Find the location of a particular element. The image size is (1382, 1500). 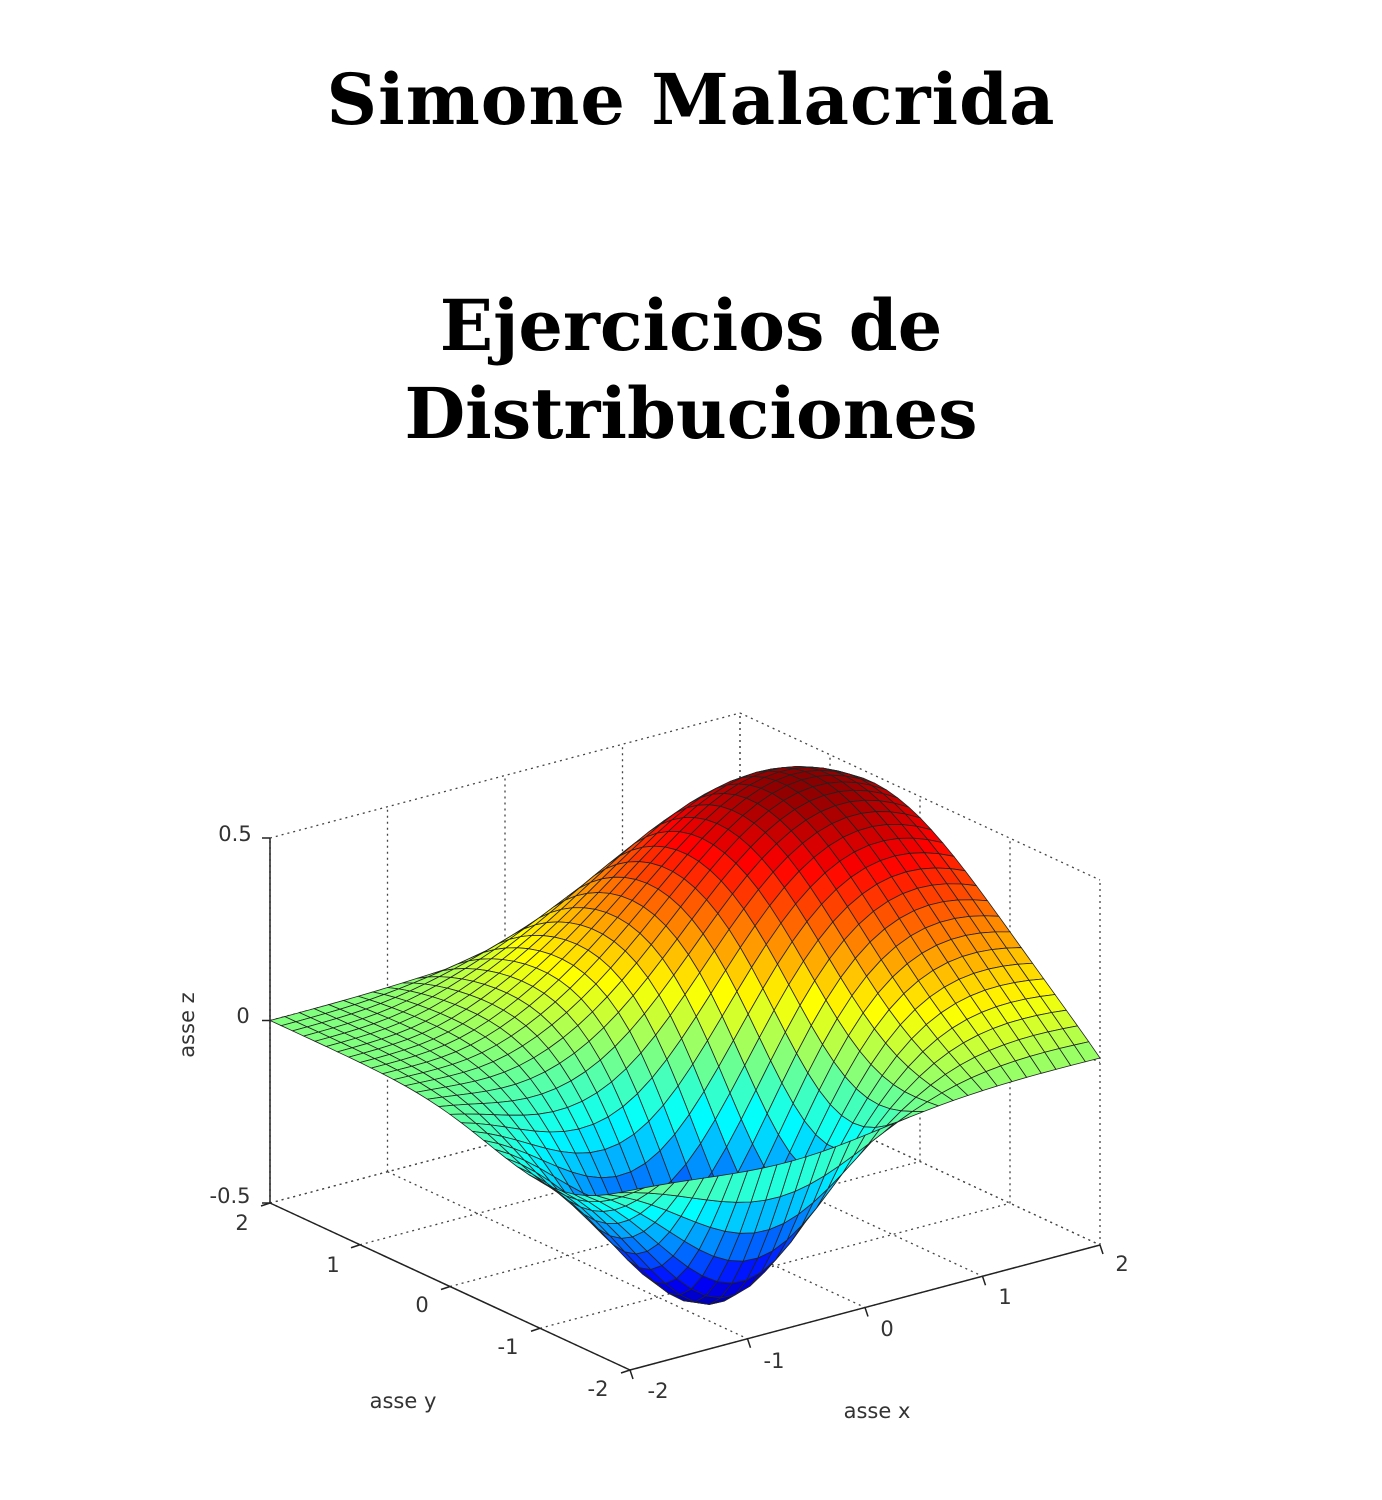

y-axis-label: asse y is located at coordinates (403, 1401).